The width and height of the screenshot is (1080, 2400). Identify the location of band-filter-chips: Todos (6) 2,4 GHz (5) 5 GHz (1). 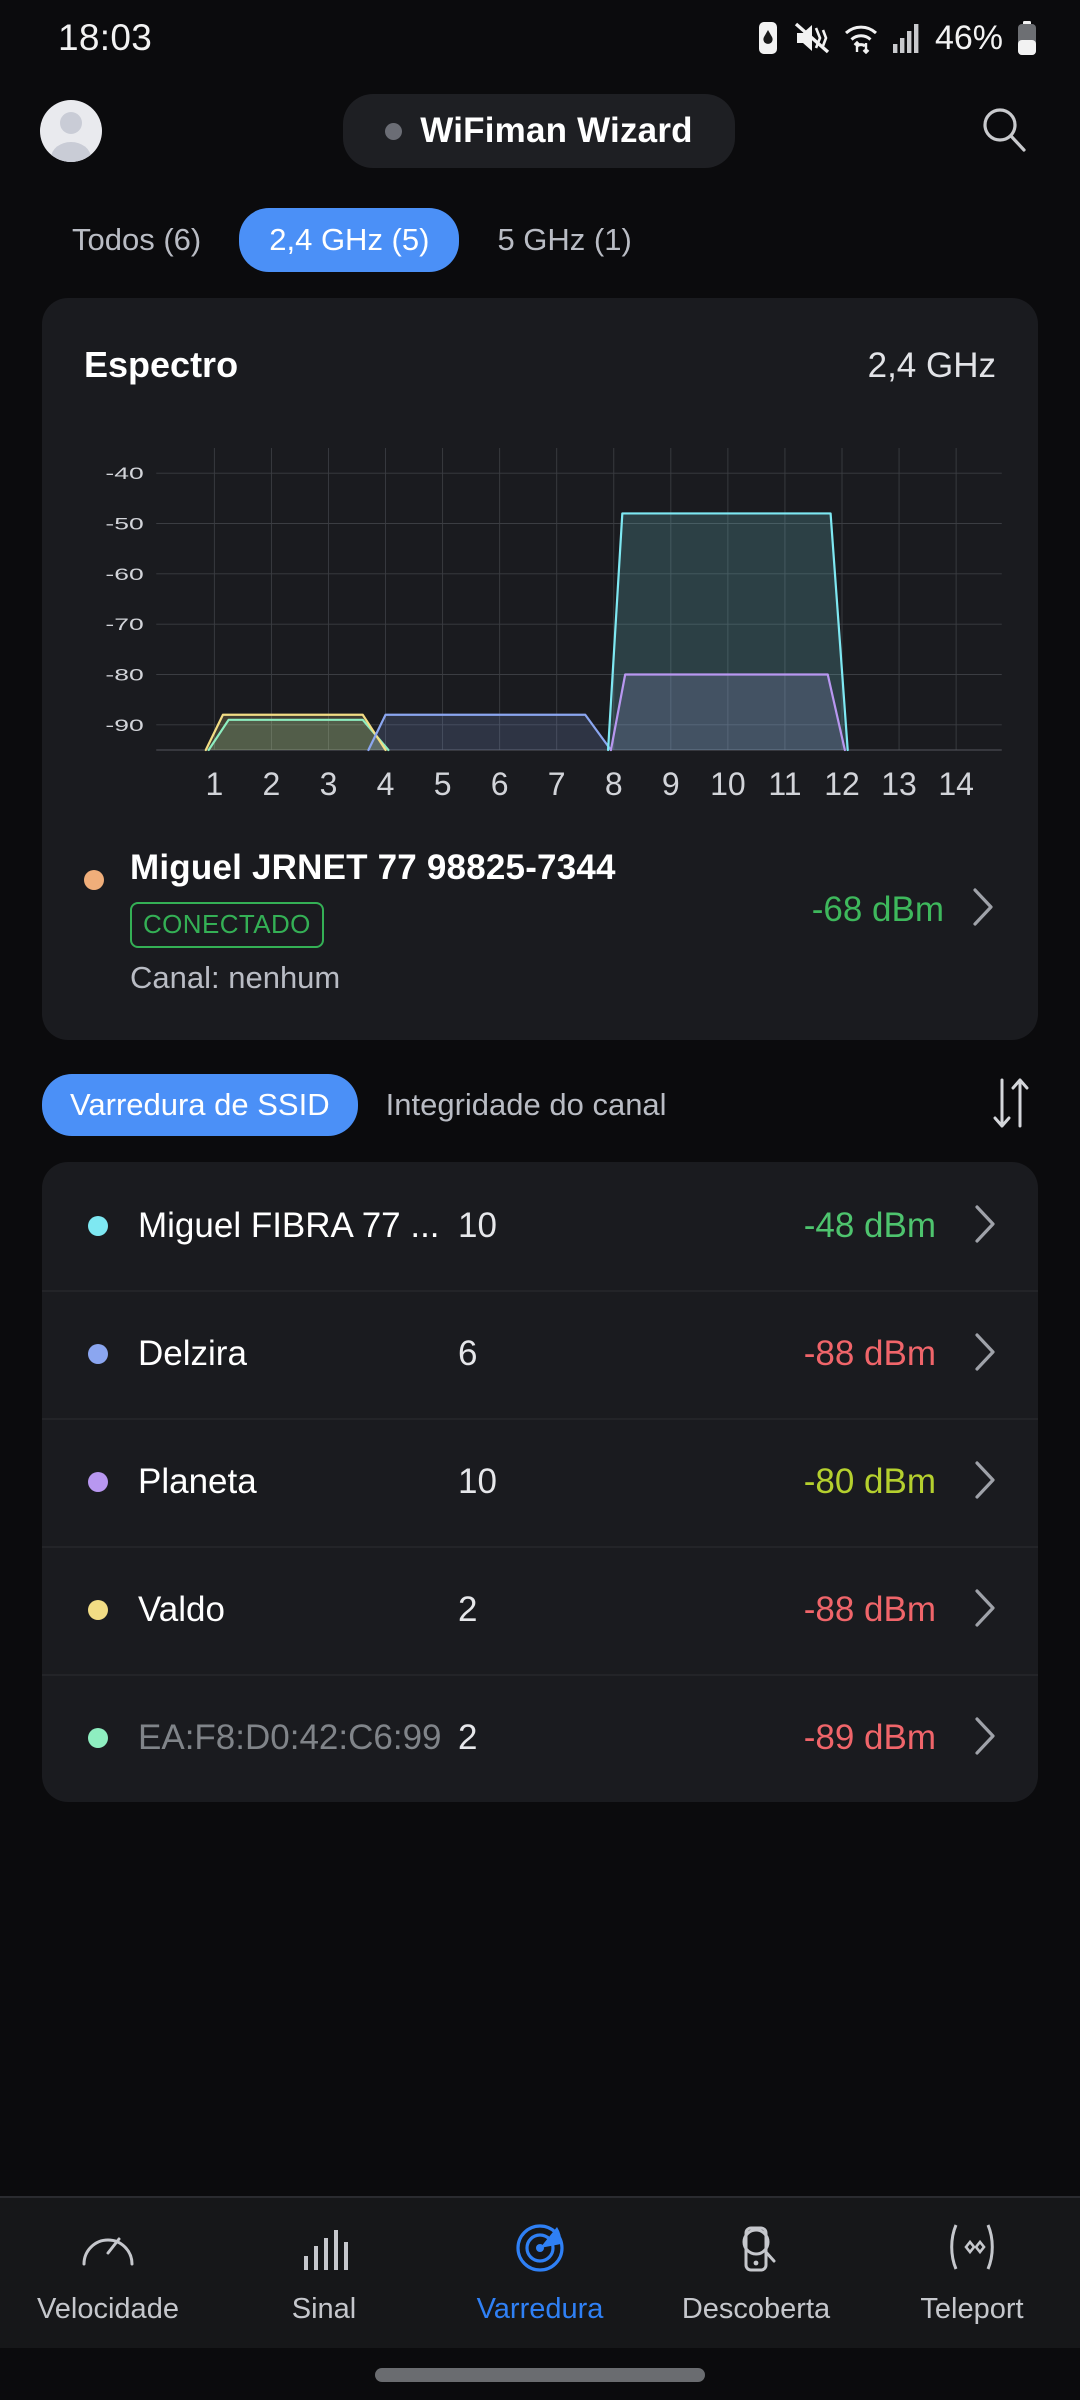
(540, 229).